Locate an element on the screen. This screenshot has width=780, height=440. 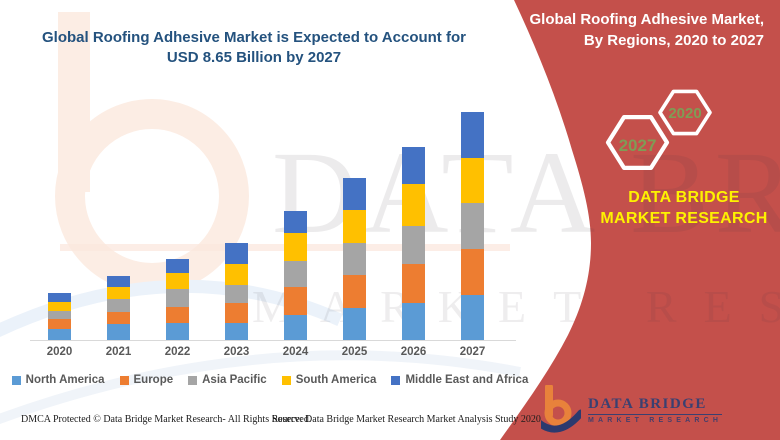
year-label: 2020 is located at coordinates (59, 352).